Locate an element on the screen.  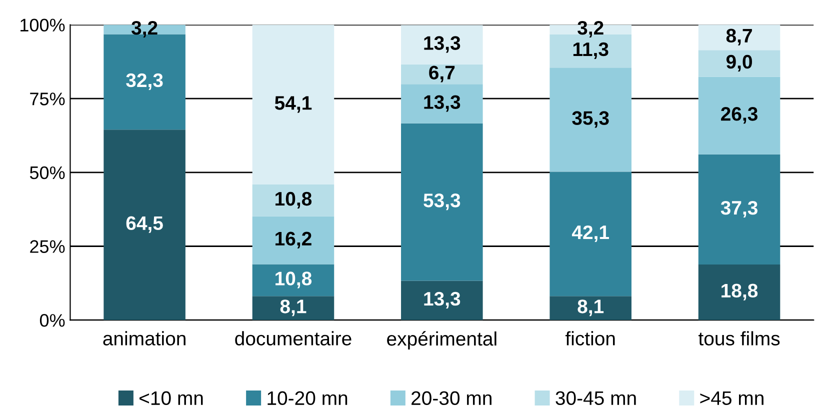
data-label: 42,1 is located at coordinates (590, 233).